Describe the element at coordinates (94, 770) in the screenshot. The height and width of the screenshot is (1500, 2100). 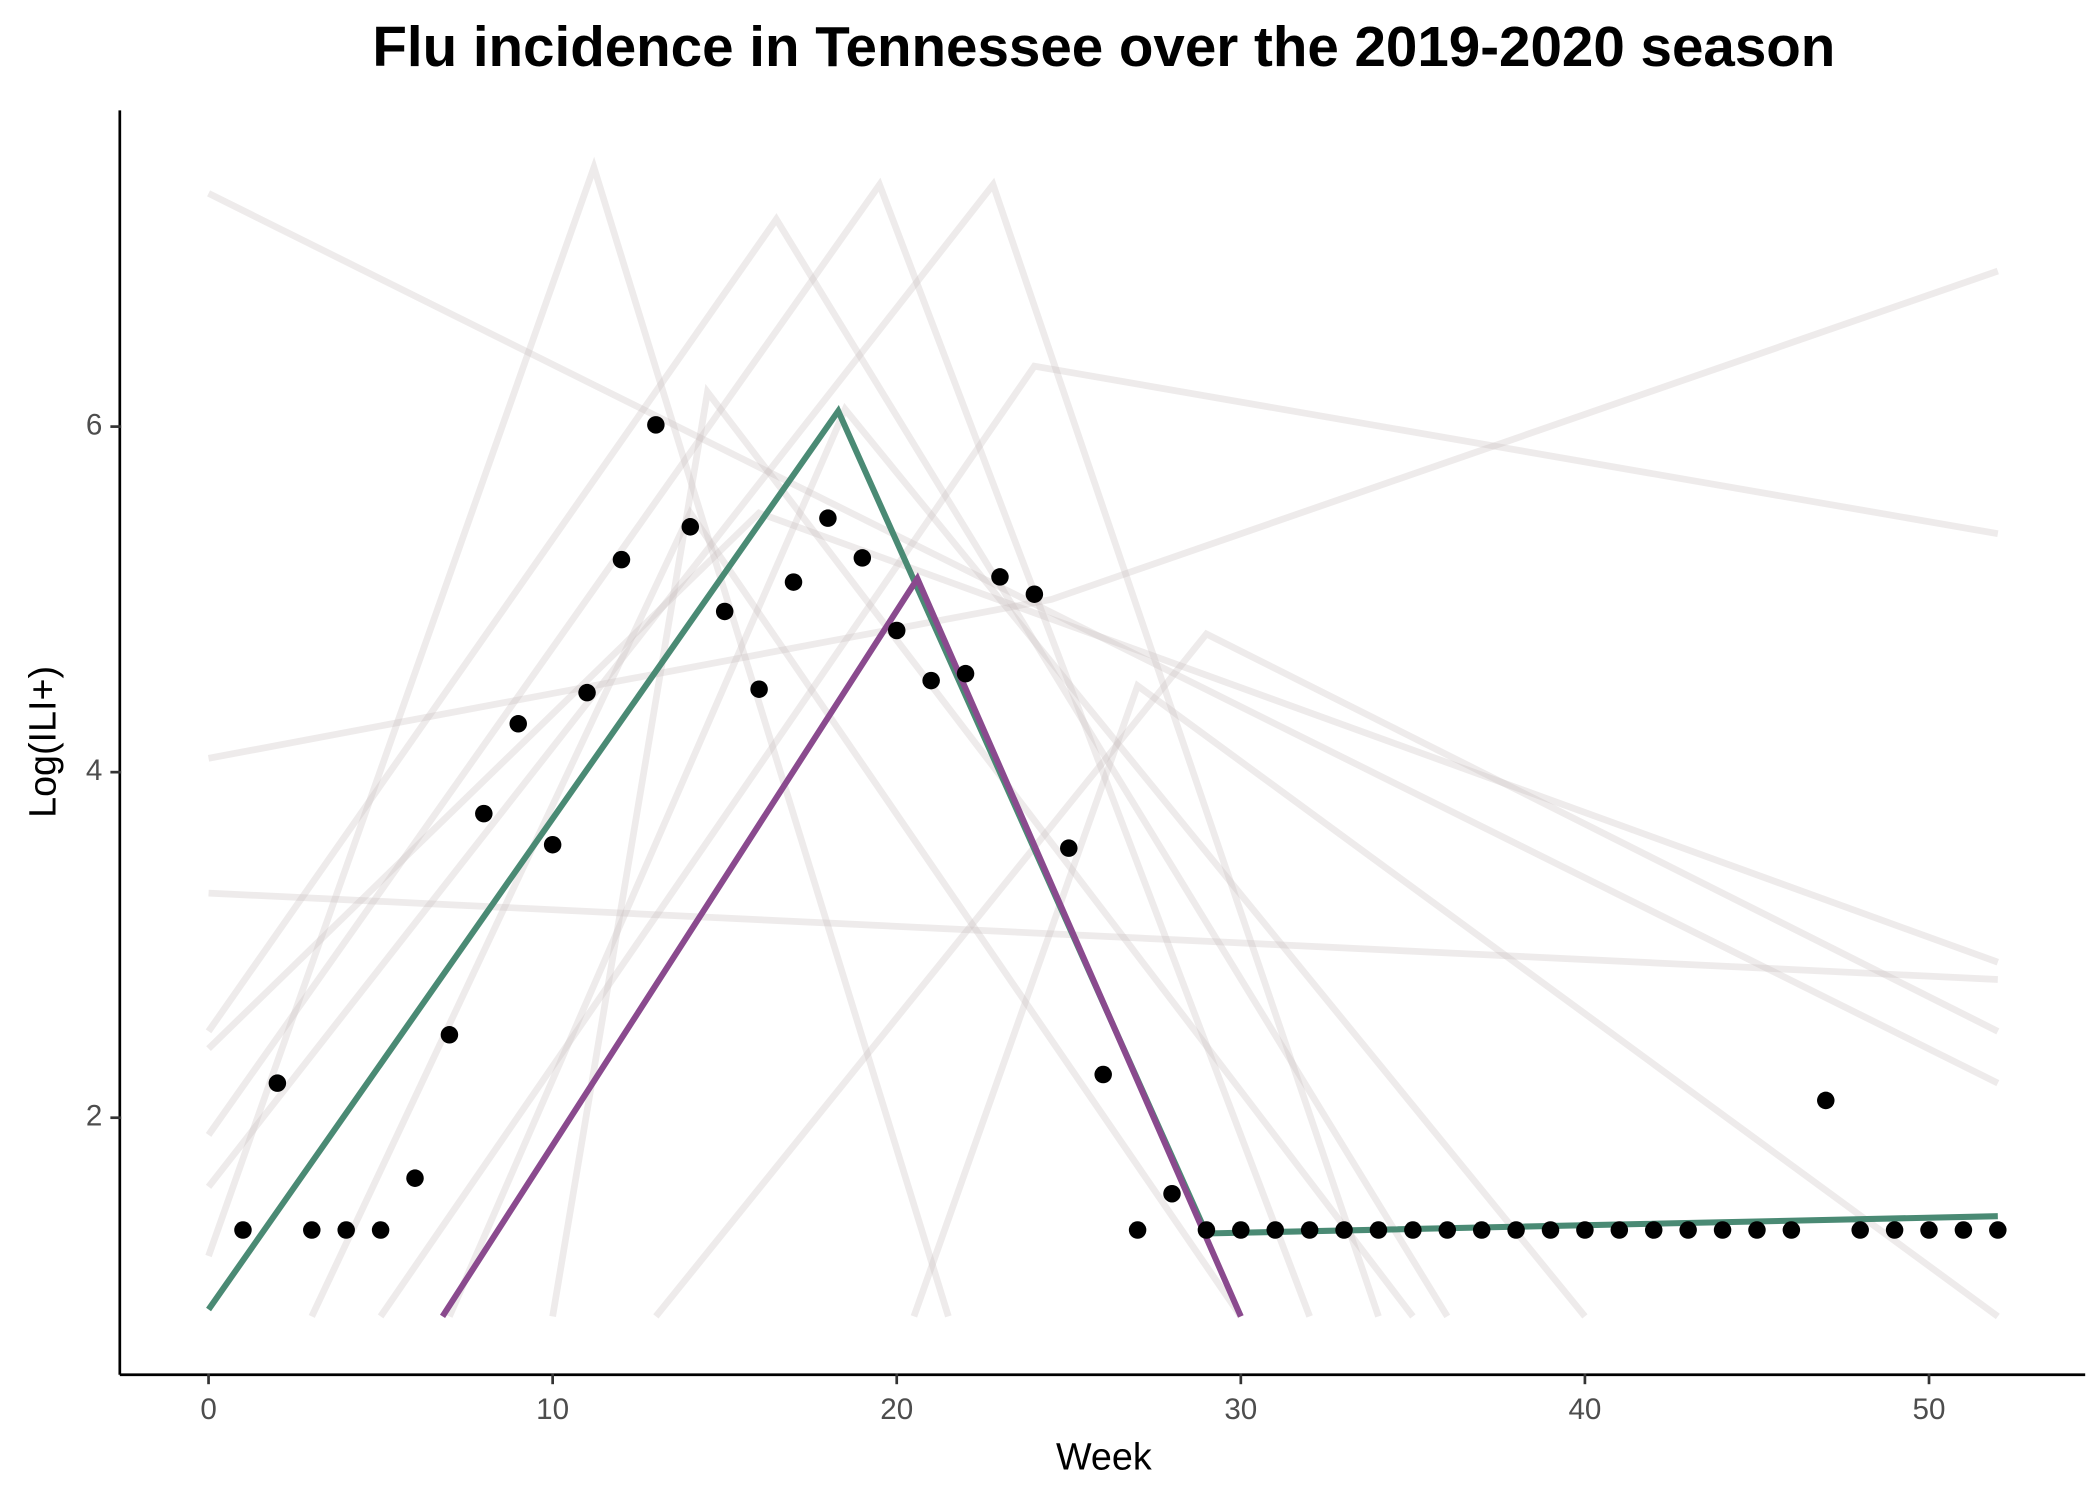
I see `y-tick-label: 4` at that location.